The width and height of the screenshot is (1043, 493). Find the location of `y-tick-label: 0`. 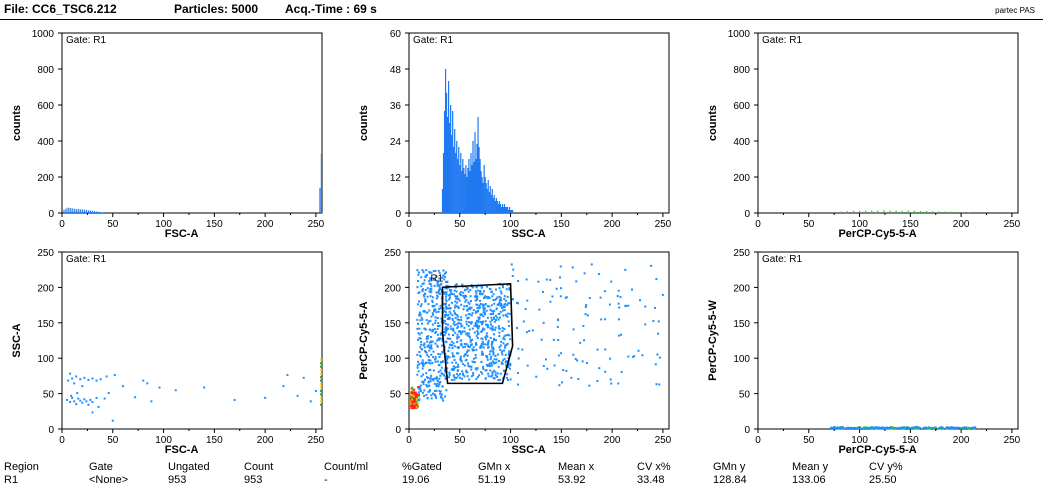

y-tick-label: 0 is located at coordinates (398, 214).